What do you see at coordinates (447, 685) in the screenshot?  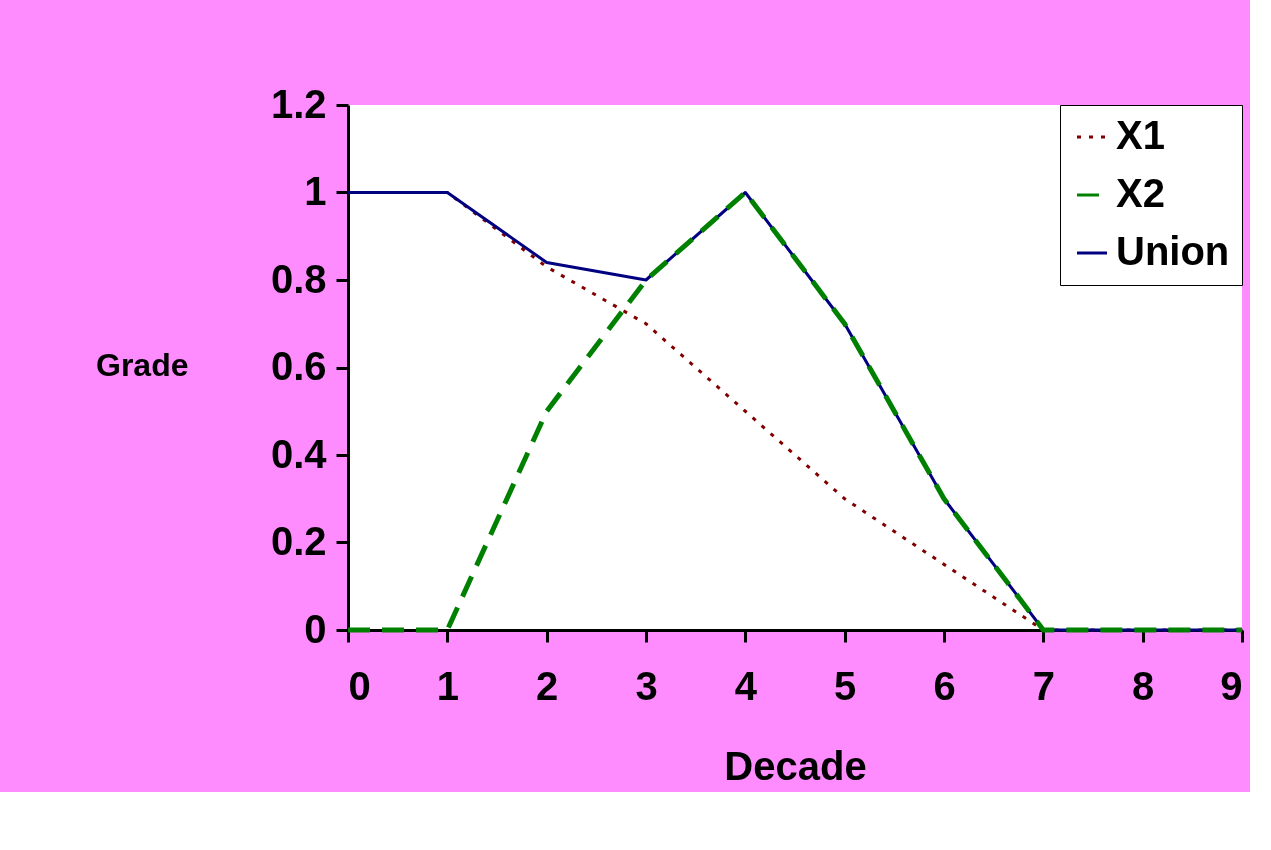 I see `x-tick-label: 1` at bounding box center [447, 685].